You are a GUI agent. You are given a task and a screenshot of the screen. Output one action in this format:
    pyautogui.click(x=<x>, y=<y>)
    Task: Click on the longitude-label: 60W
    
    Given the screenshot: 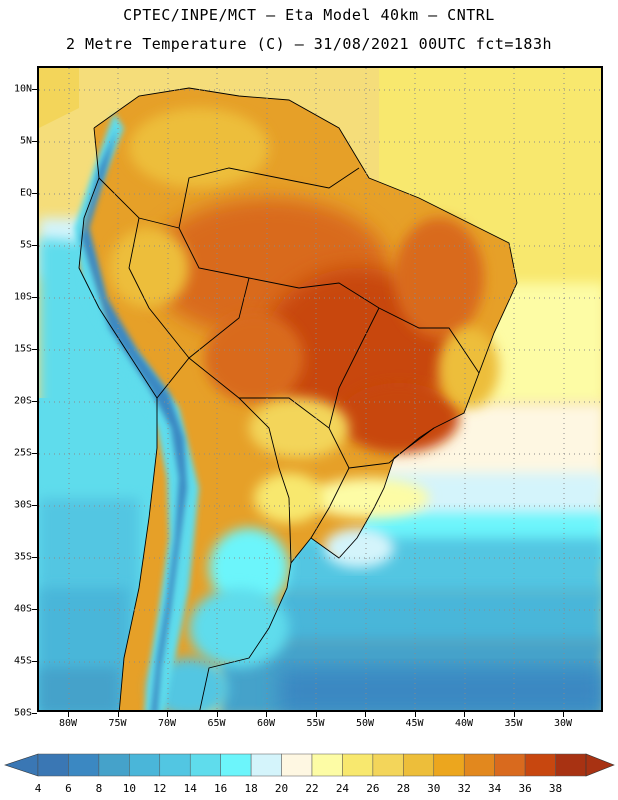 What is the action you would take?
    pyautogui.click(x=266, y=723)
    